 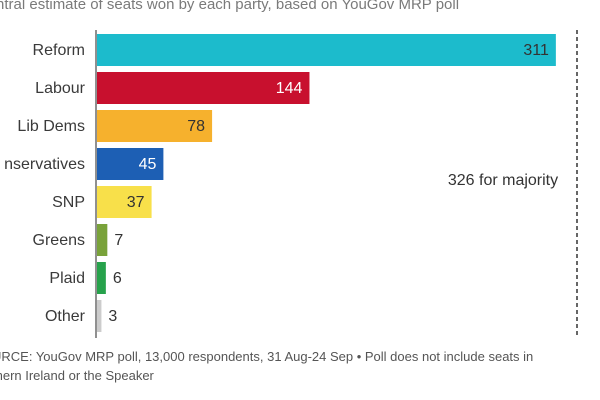 I want to click on bar-greens, so click(x=102, y=240).